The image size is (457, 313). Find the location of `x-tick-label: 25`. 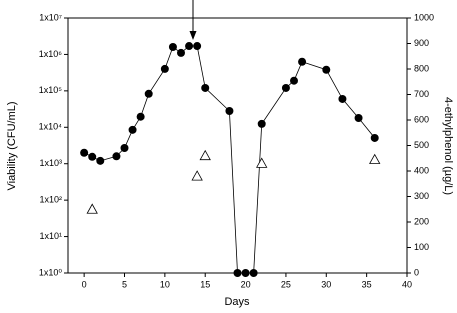

x-tick-label: 25 is located at coordinates (286, 284).